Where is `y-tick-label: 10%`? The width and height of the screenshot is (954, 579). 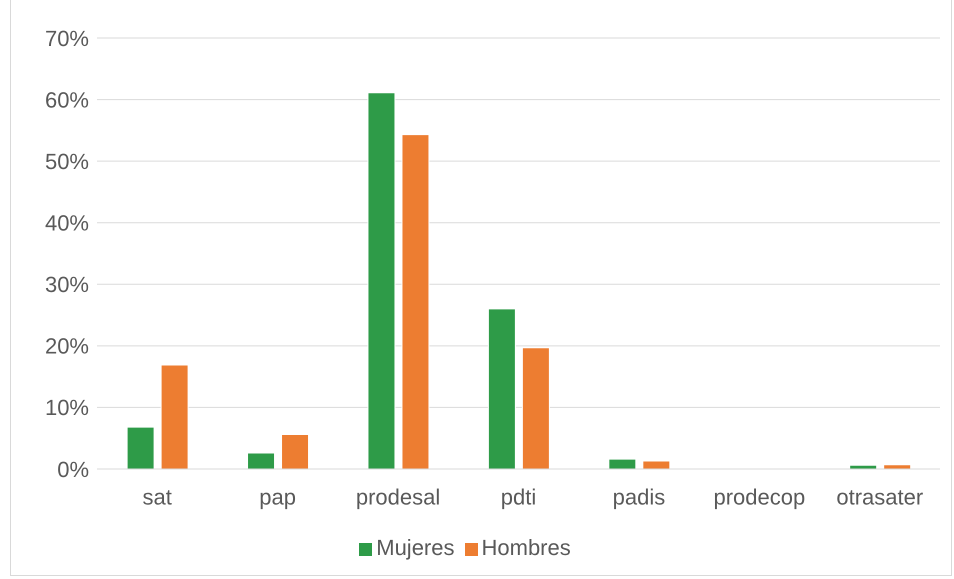 y-tick-label: 10% is located at coordinates (66, 407).